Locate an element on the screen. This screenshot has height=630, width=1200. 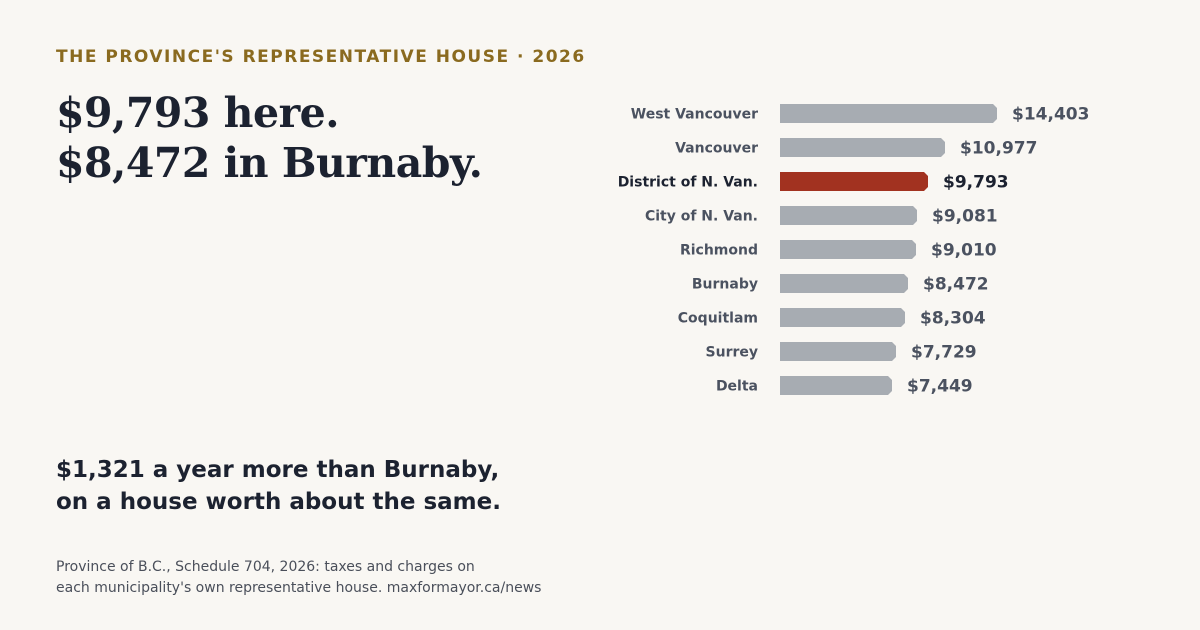
bar-row: Coquitlam $8,304 is located at coordinates (832, 318).